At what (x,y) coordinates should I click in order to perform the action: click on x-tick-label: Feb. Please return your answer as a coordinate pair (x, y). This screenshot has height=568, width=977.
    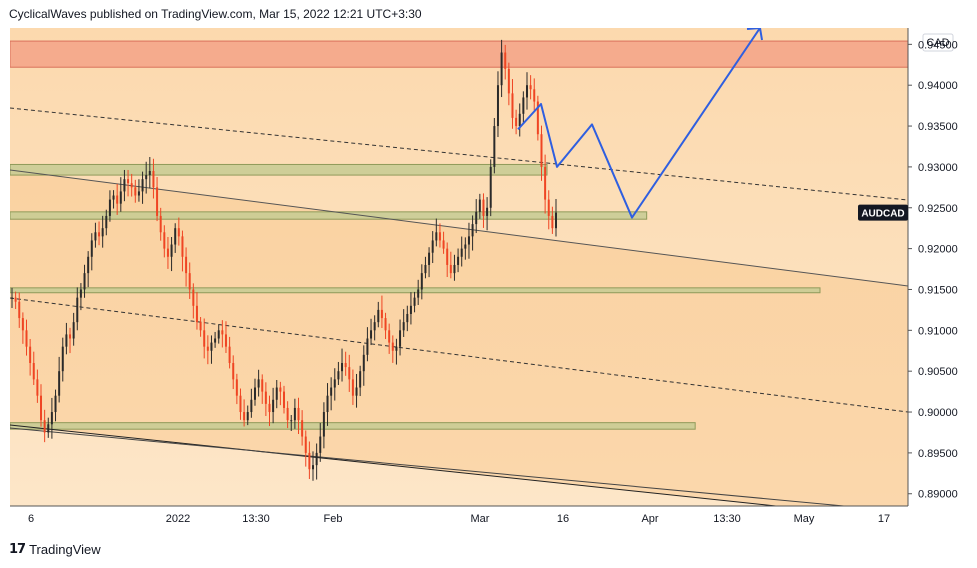
    Looking at the image, I should click on (333, 519).